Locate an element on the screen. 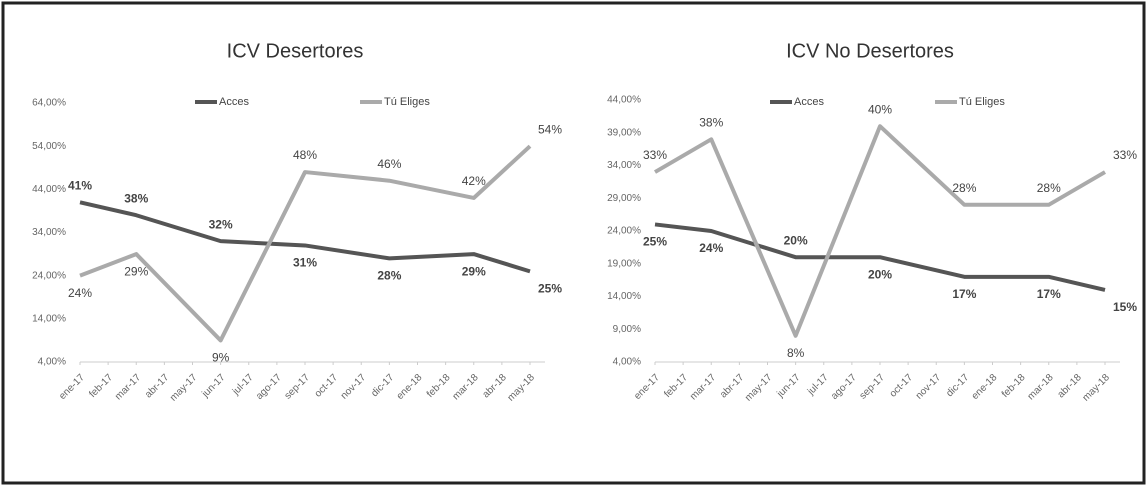 The height and width of the screenshot is (486, 1147). y-tick-label: 19,00% is located at coordinates (624, 263).